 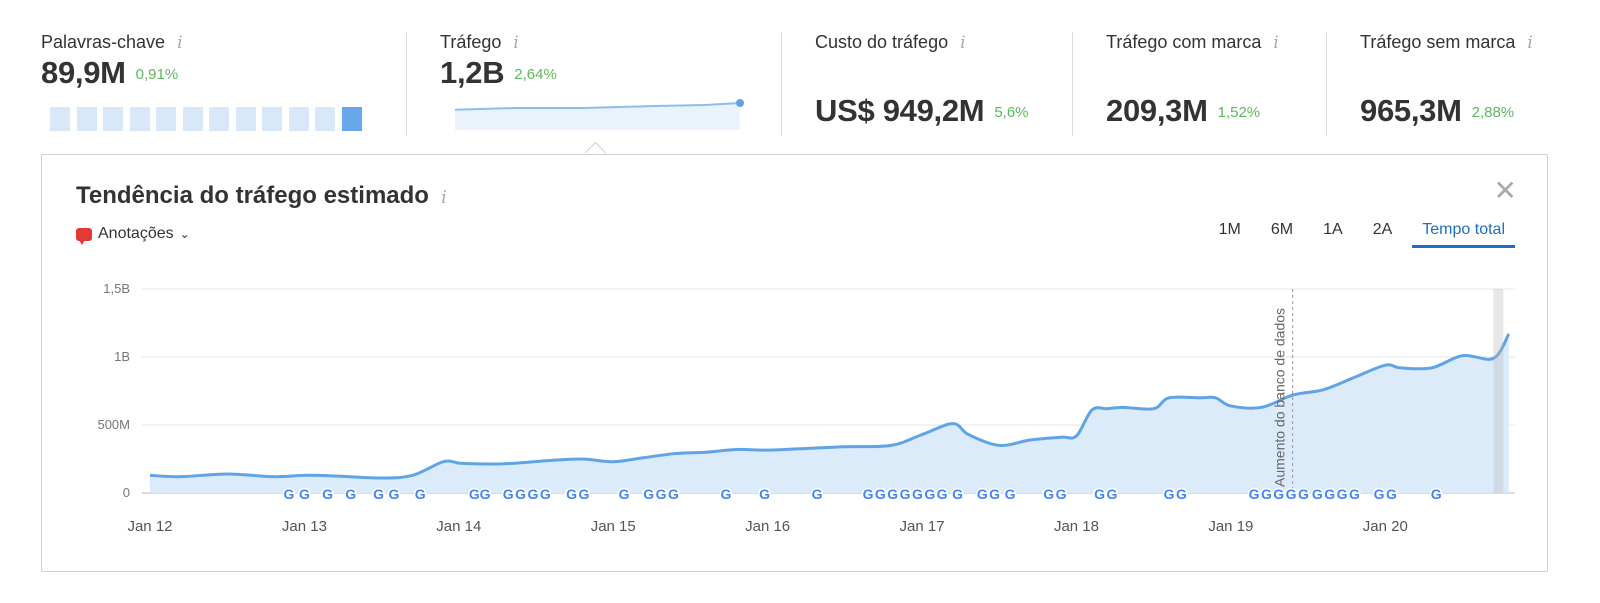 I want to click on y-tick-label: 0, so click(x=126, y=492).